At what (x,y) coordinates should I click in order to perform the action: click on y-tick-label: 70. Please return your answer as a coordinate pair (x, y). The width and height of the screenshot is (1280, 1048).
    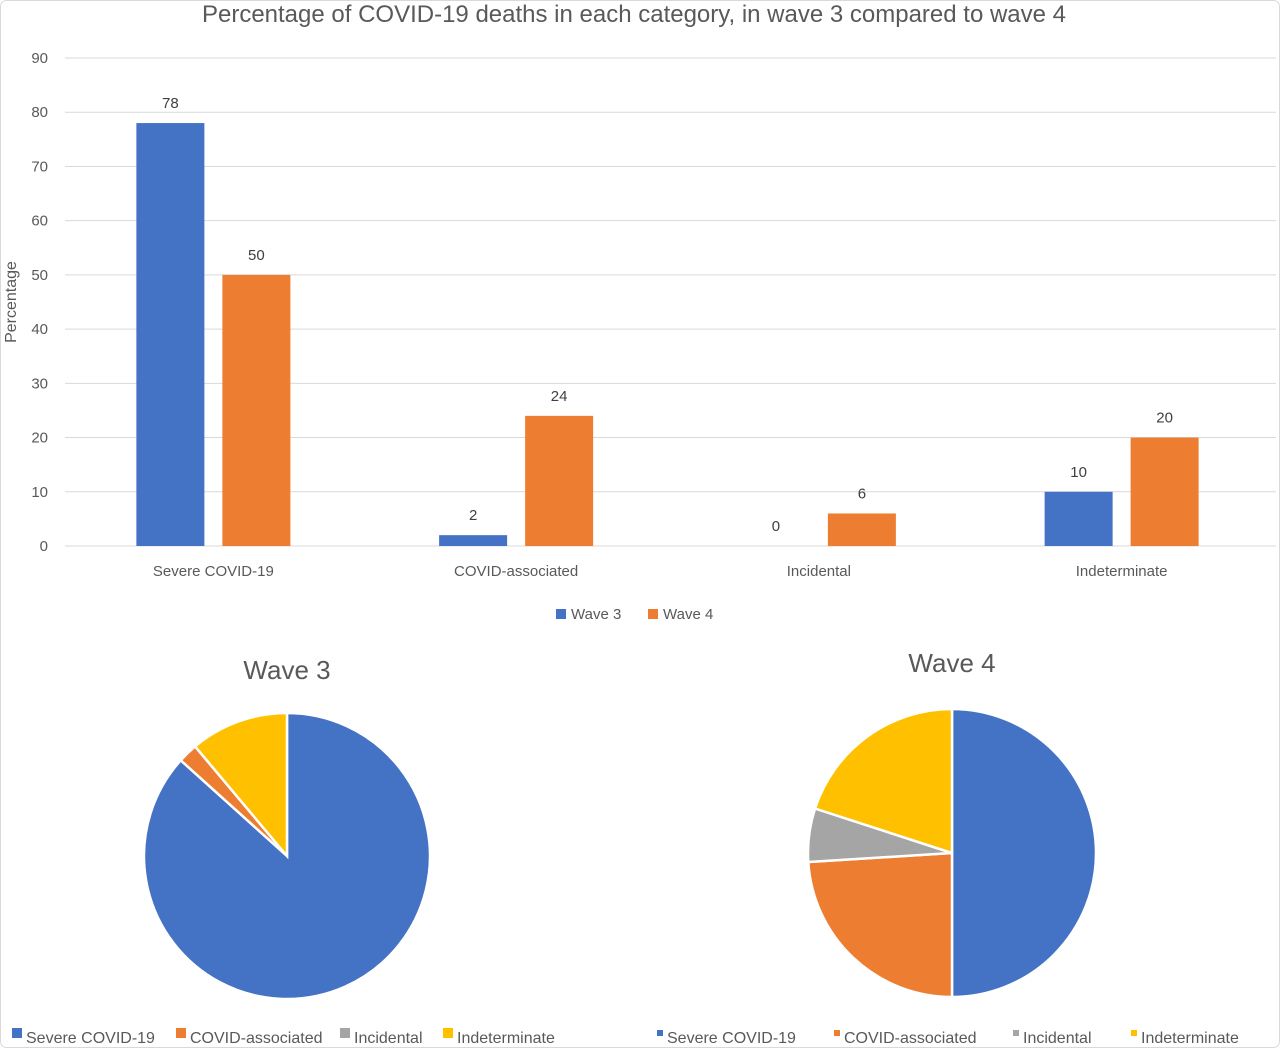
    Looking at the image, I should click on (39, 166).